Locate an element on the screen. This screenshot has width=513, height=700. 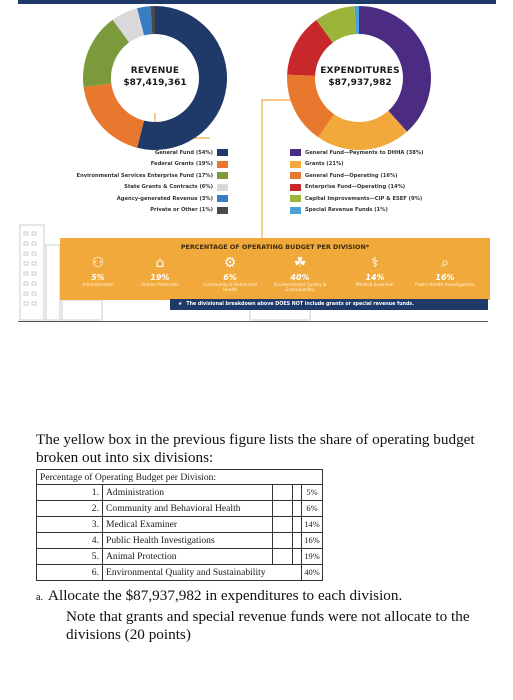
division-name: Community & Behavioral Health is located at coordinates (230, 288).